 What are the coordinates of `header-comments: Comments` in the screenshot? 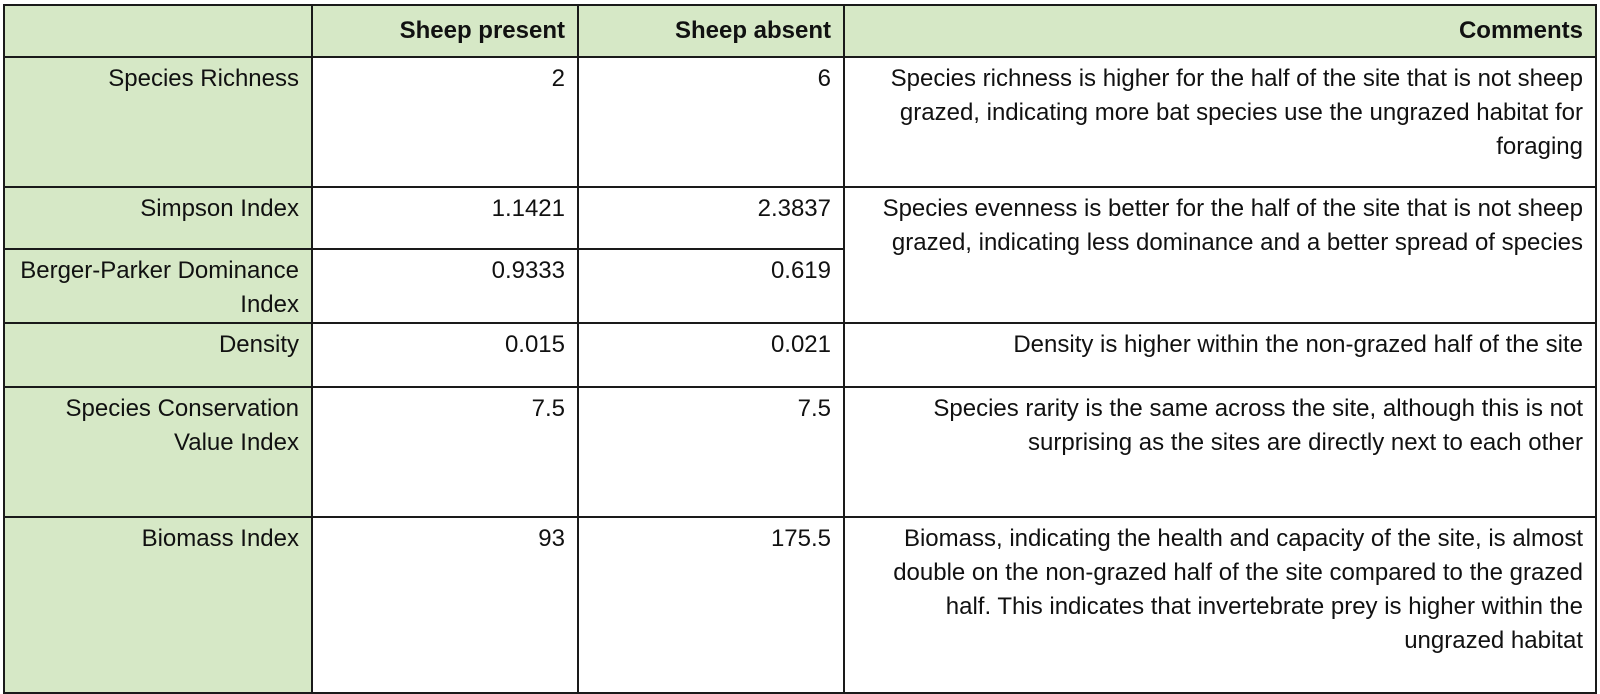 It's located at (1220, 31).